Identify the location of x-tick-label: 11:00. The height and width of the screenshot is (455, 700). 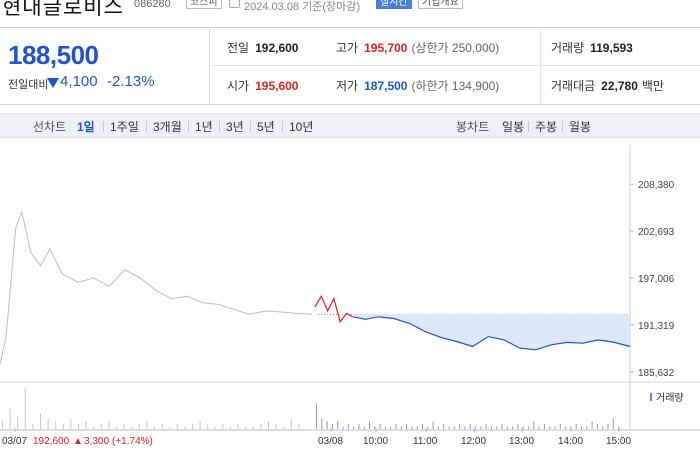
(425, 441).